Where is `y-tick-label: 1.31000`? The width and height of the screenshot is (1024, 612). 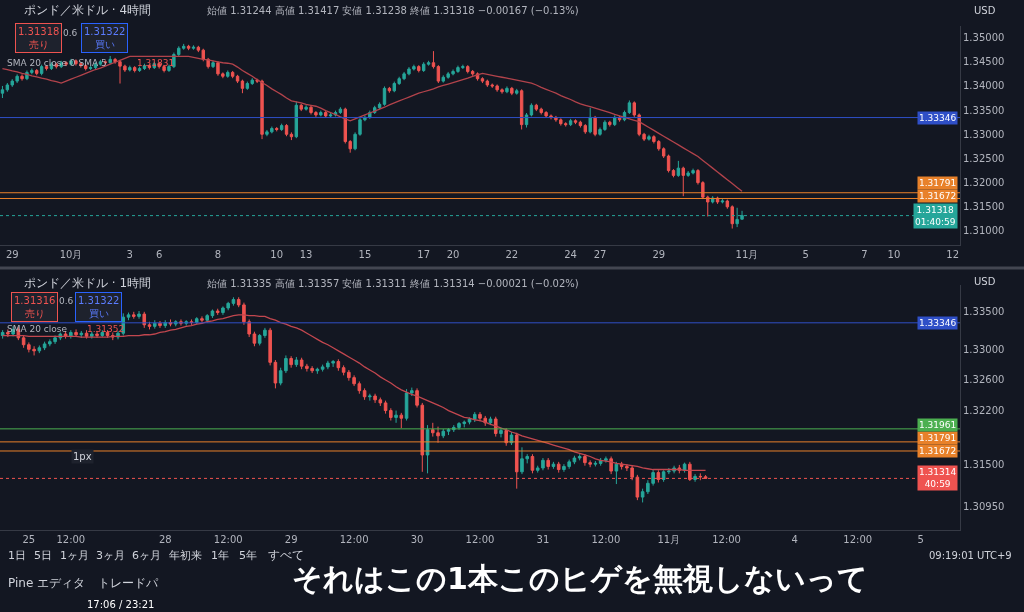
y-tick-label: 1.31000 is located at coordinates (984, 231).